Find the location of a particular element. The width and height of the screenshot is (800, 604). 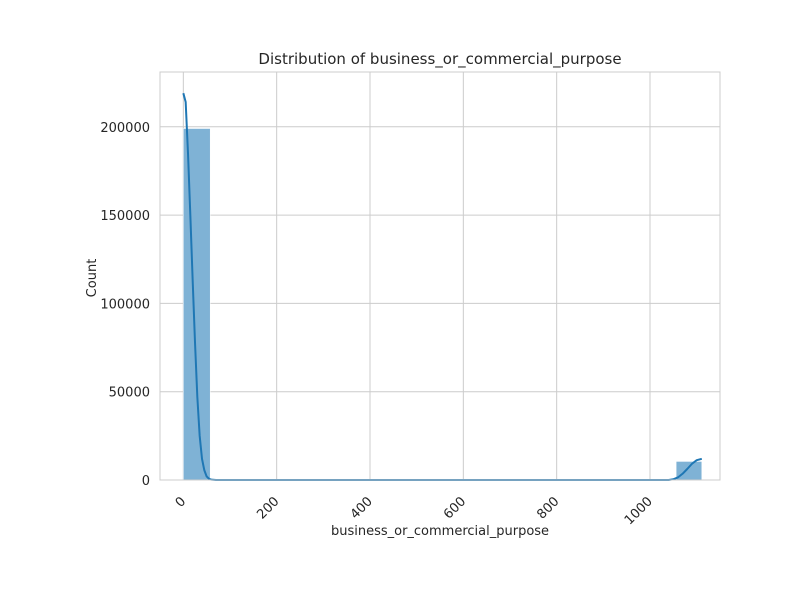

x-axis-label: business_or_commercial_purpose is located at coordinates (440, 531).